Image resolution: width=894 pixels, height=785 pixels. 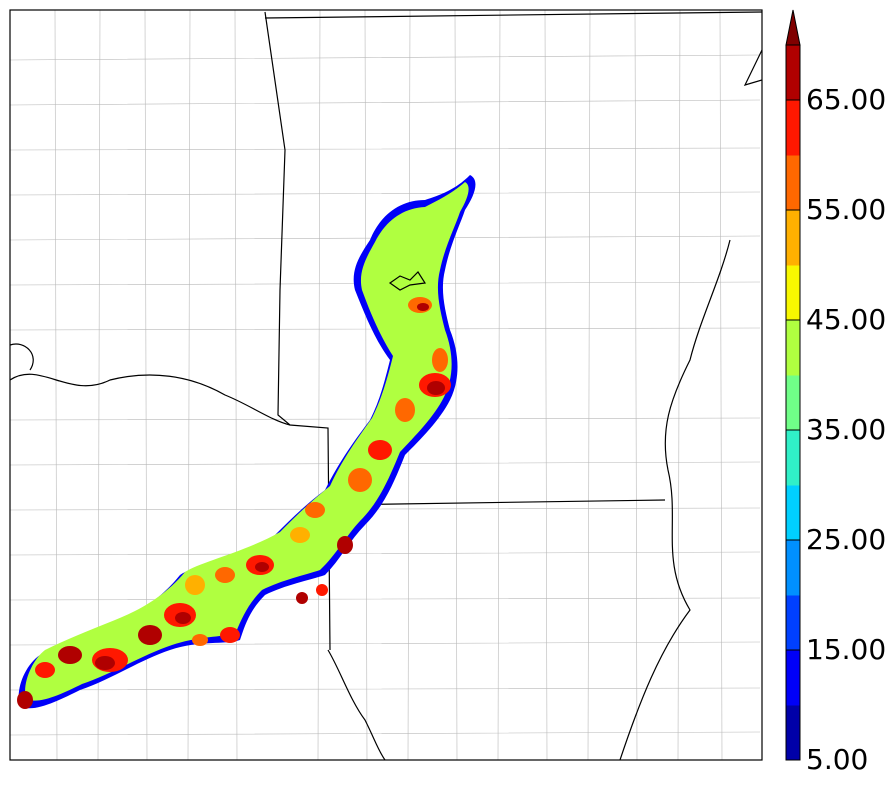 What do you see at coordinates (846, 429) in the screenshot?
I see `colorbar-tick-label: 35.00` at bounding box center [846, 429].